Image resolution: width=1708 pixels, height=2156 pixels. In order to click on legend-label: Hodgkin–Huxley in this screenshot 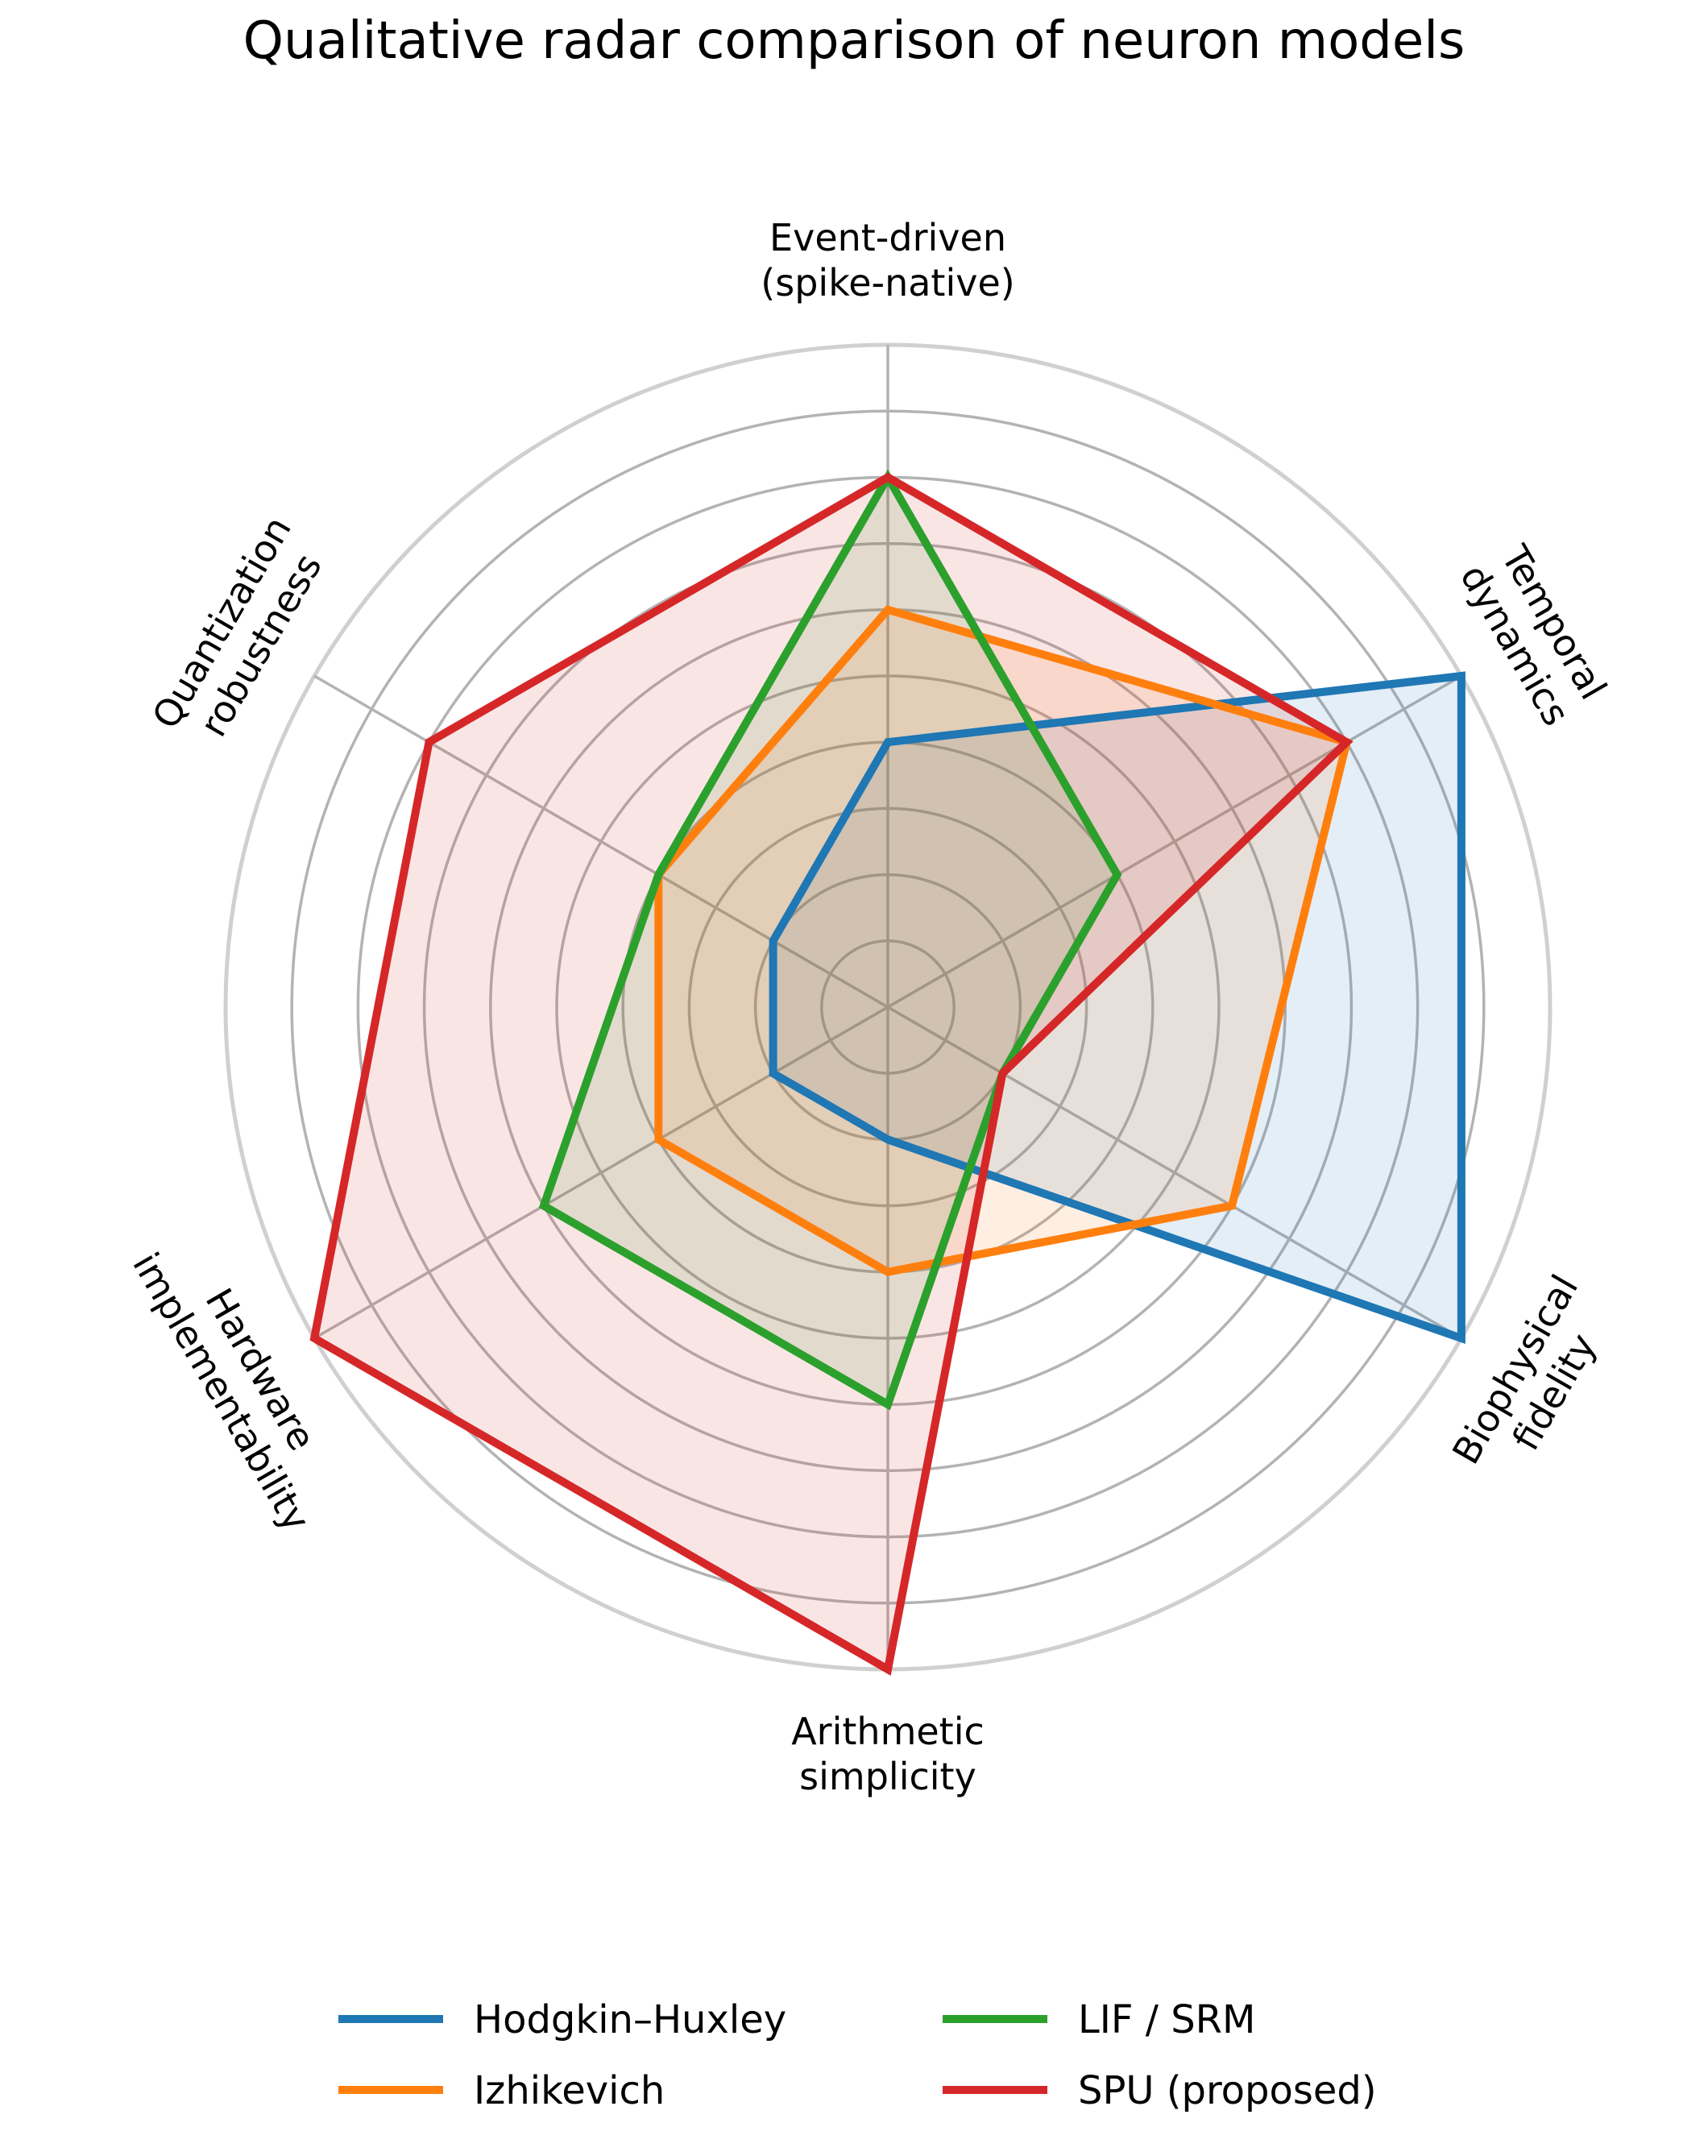, I will do `click(630, 2020)`.